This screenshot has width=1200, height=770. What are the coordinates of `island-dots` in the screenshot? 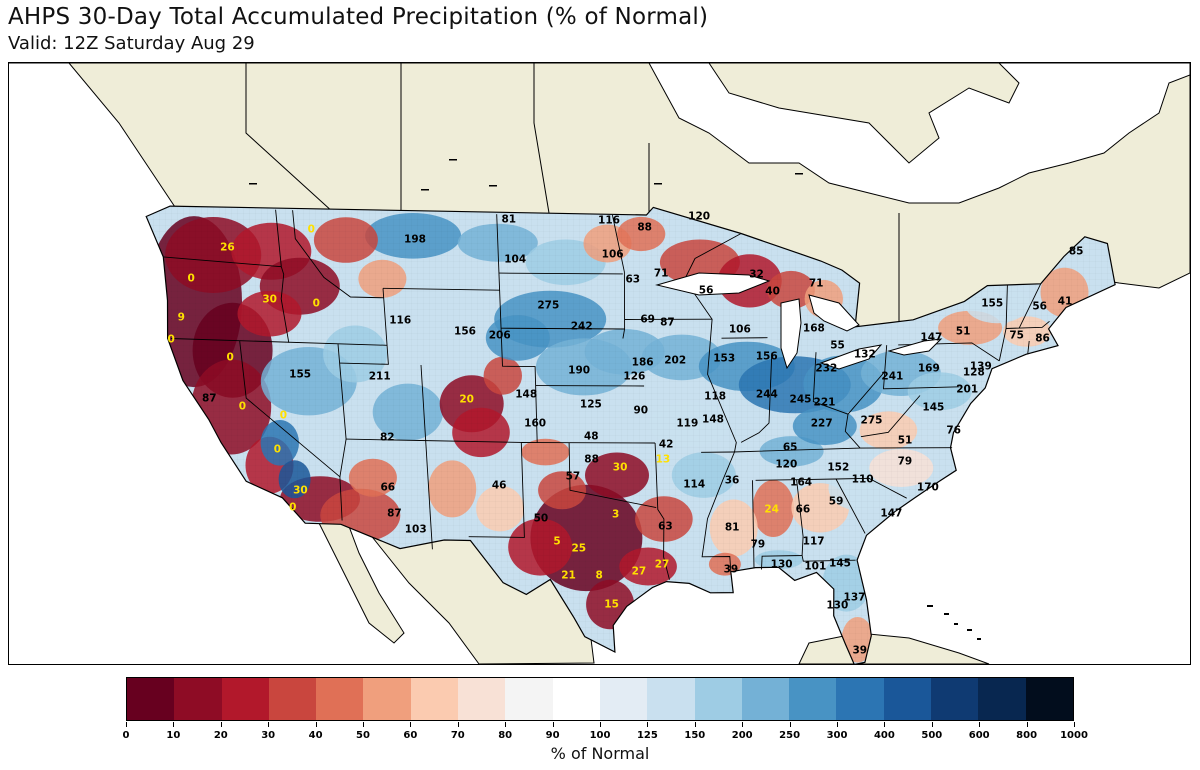 It's located at (954, 622).